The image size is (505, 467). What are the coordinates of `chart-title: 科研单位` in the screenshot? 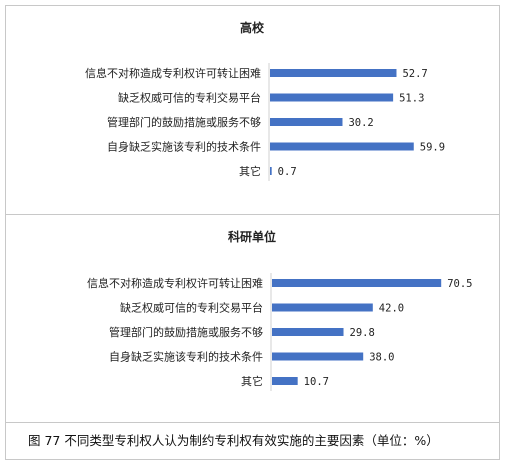 It's located at (252, 236).